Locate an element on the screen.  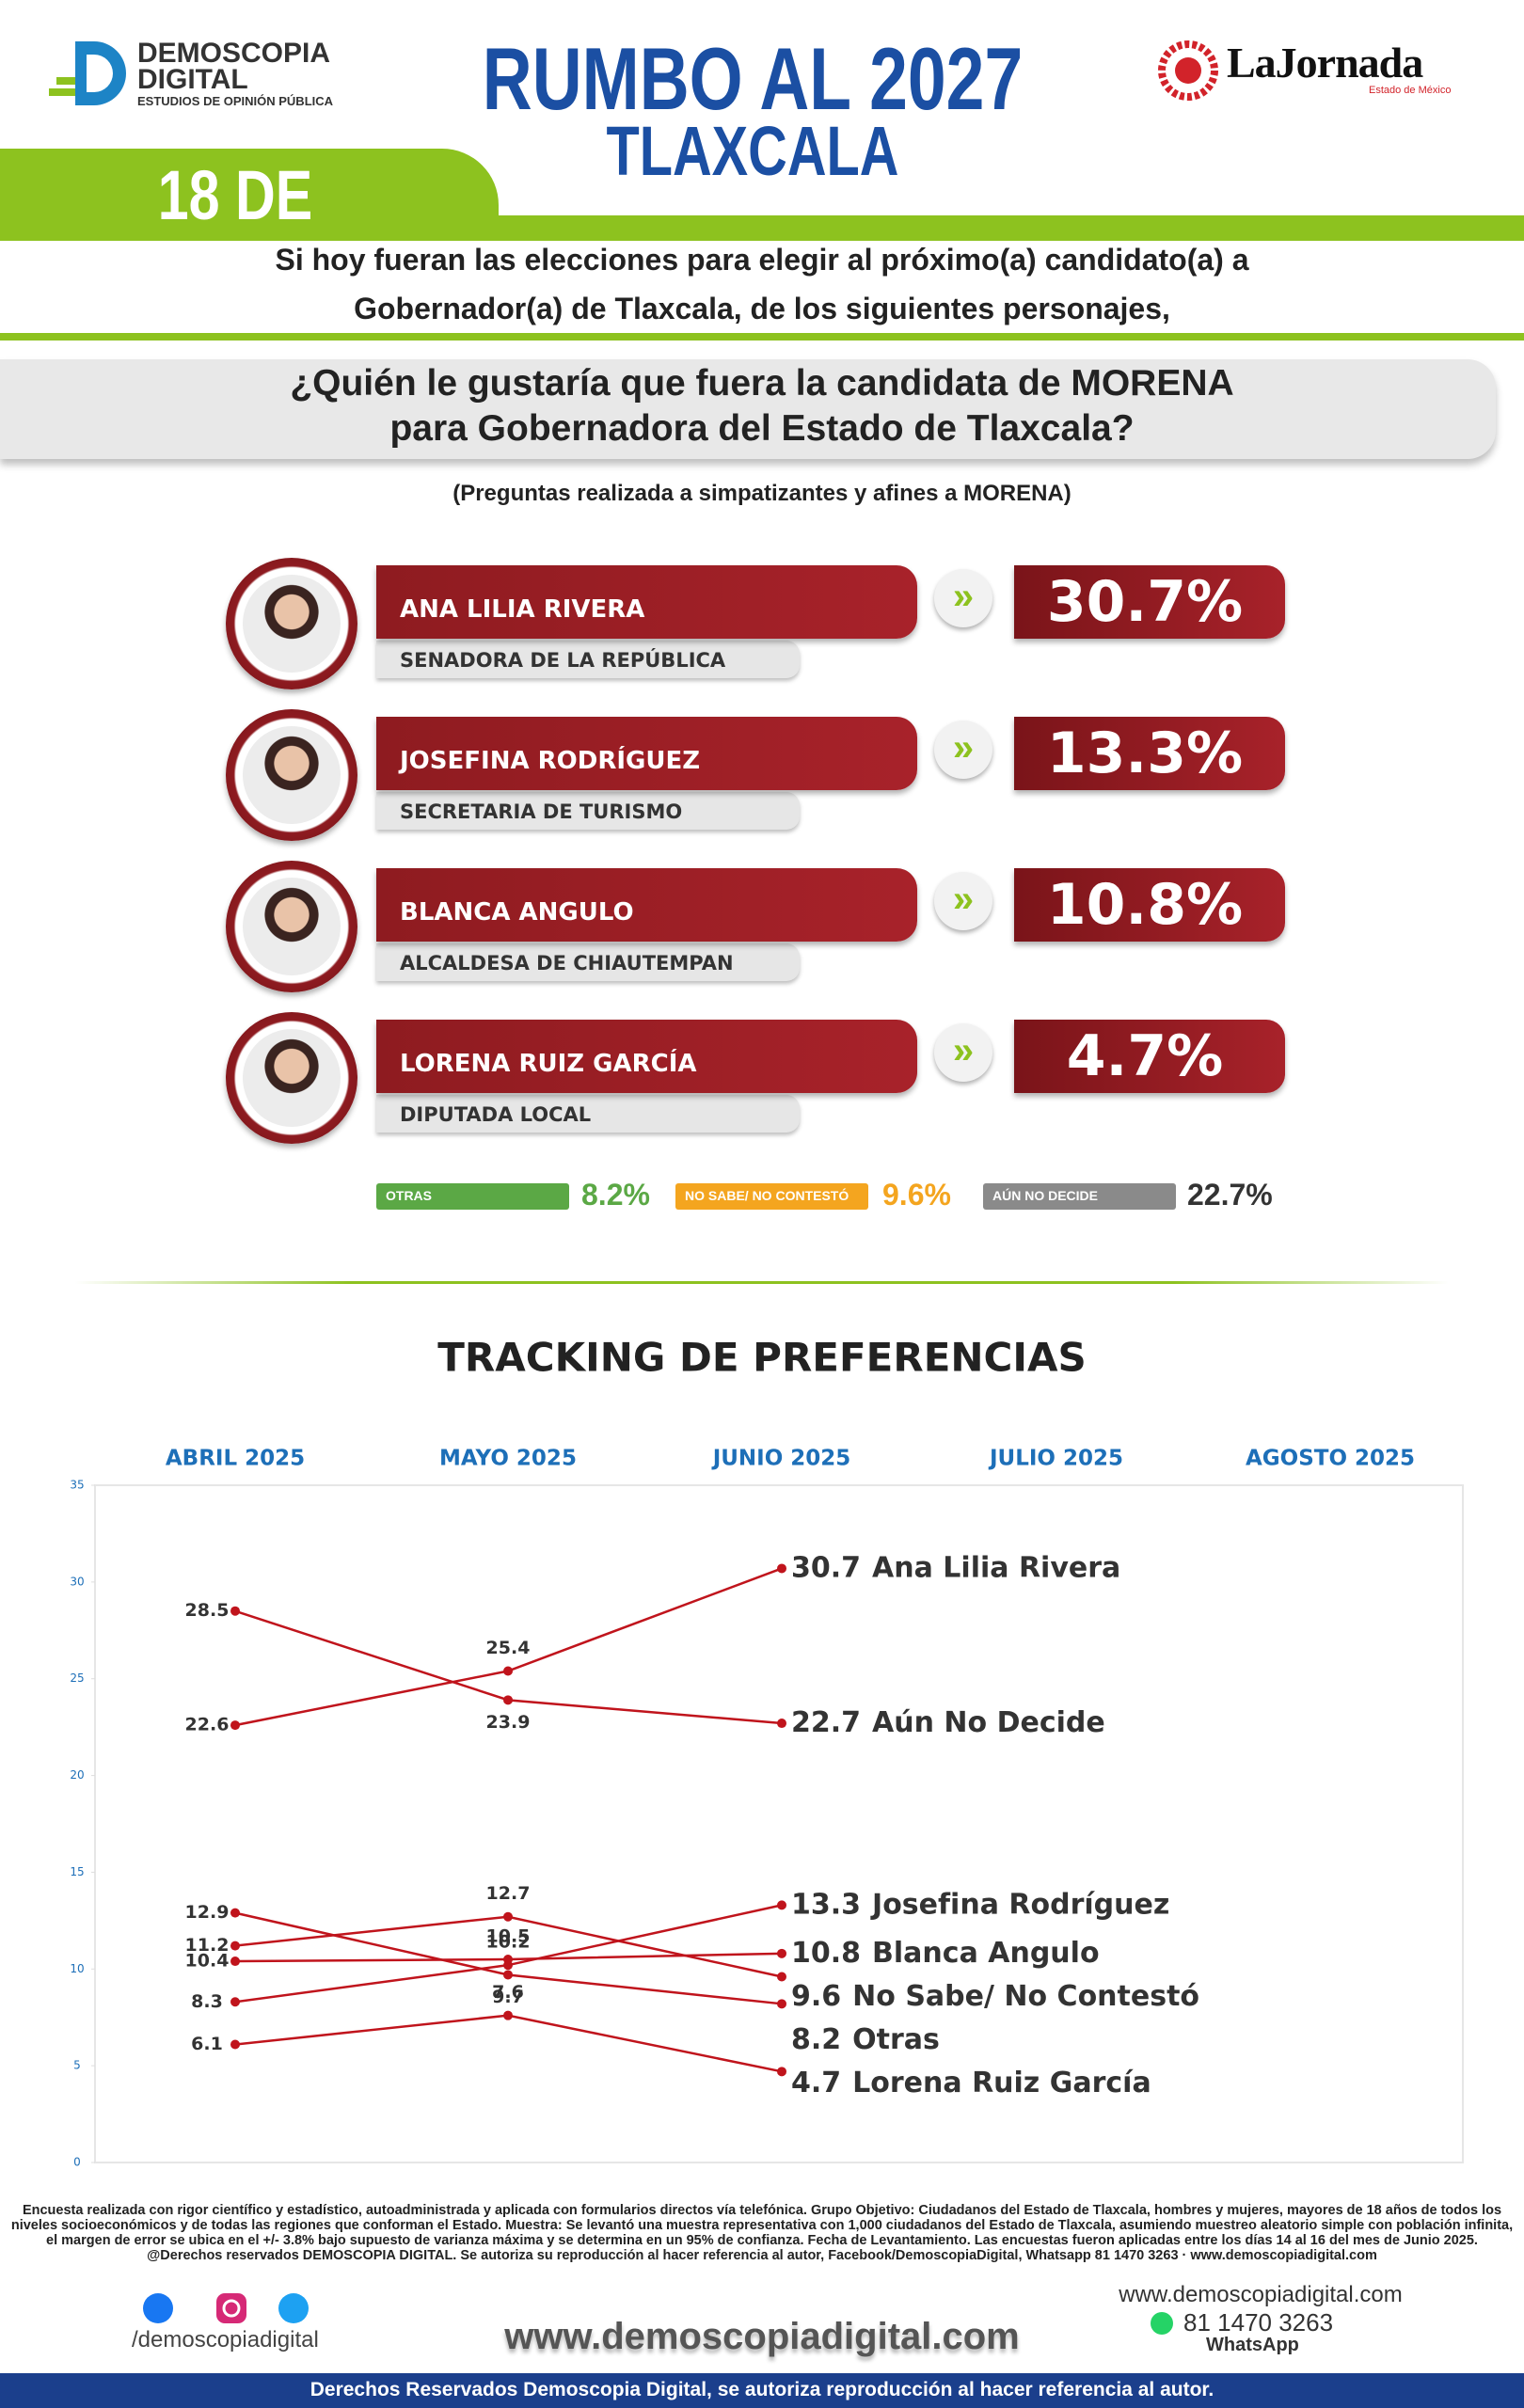
y-tick-label: 10 is located at coordinates (77, 1969).